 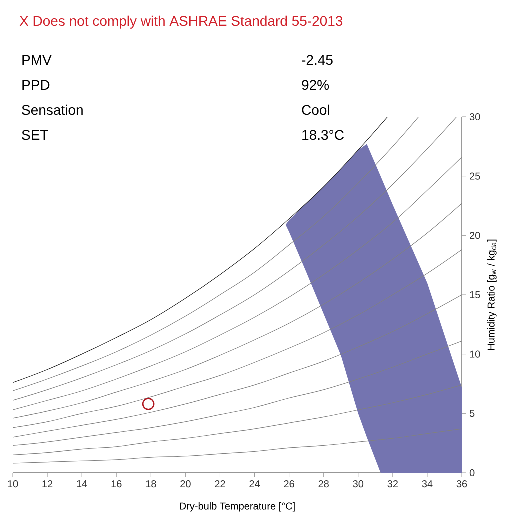 What do you see at coordinates (37, 60) in the screenshot?
I see `text: PMV` at bounding box center [37, 60].